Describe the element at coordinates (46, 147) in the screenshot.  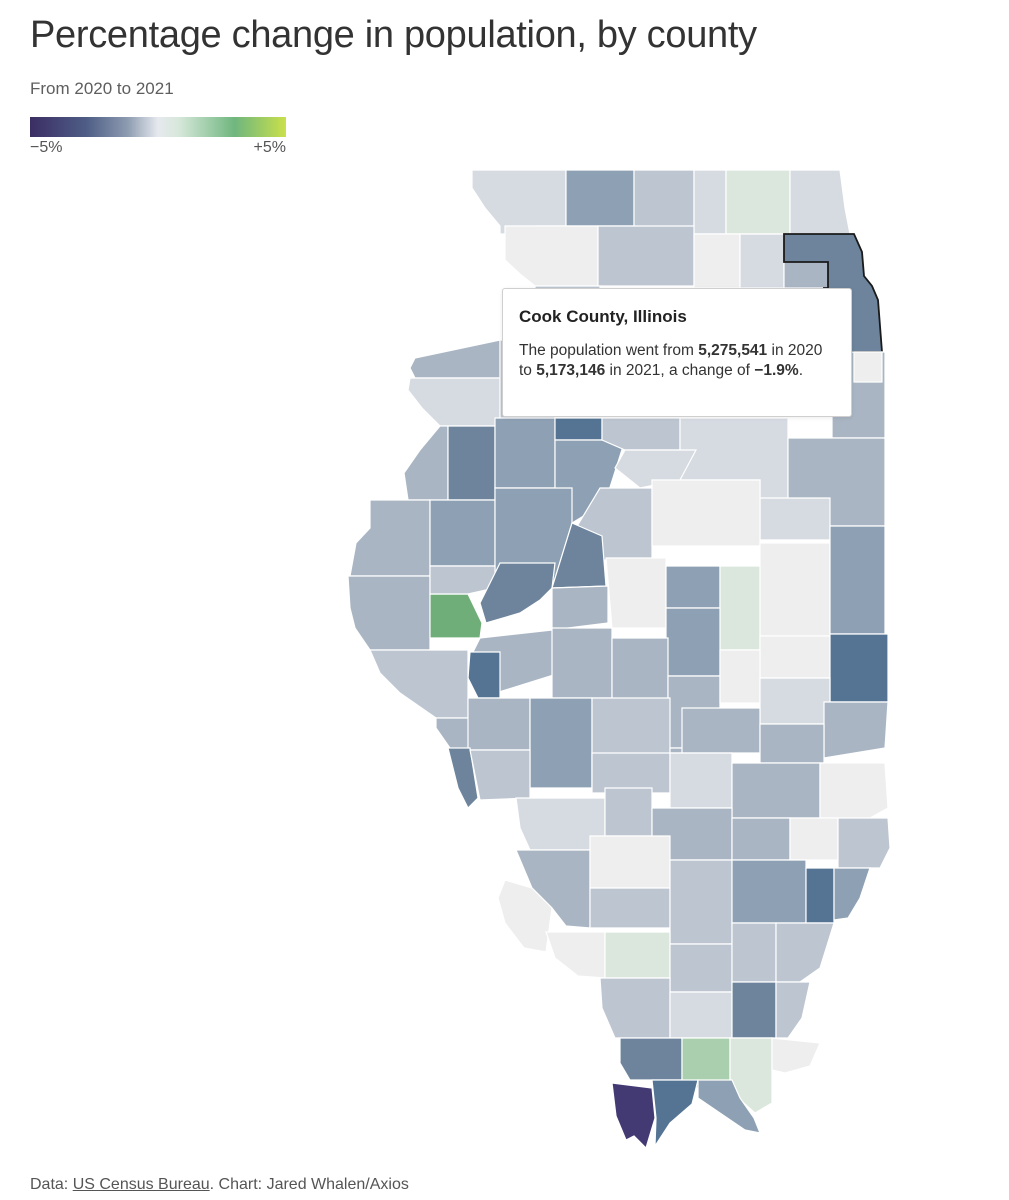
I see `legend-min-label: −5%` at that location.